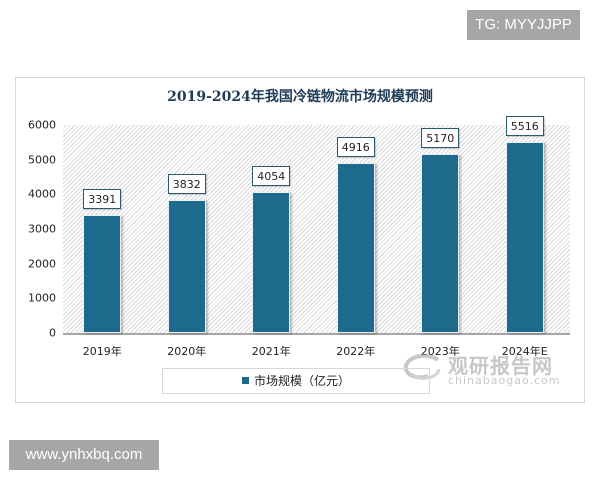 Image resolution: width=600 pixels, height=480 pixels. I want to click on url-watermark-badge: www.ynhxbq.com, so click(84, 455).